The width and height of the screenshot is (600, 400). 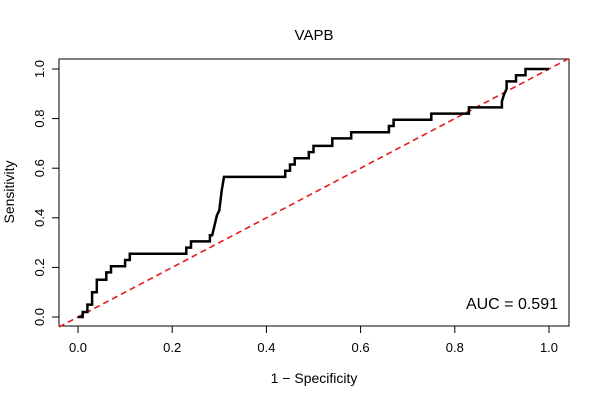 What do you see at coordinates (78, 347) in the screenshot?
I see `x-tick-label: 0.0` at bounding box center [78, 347].